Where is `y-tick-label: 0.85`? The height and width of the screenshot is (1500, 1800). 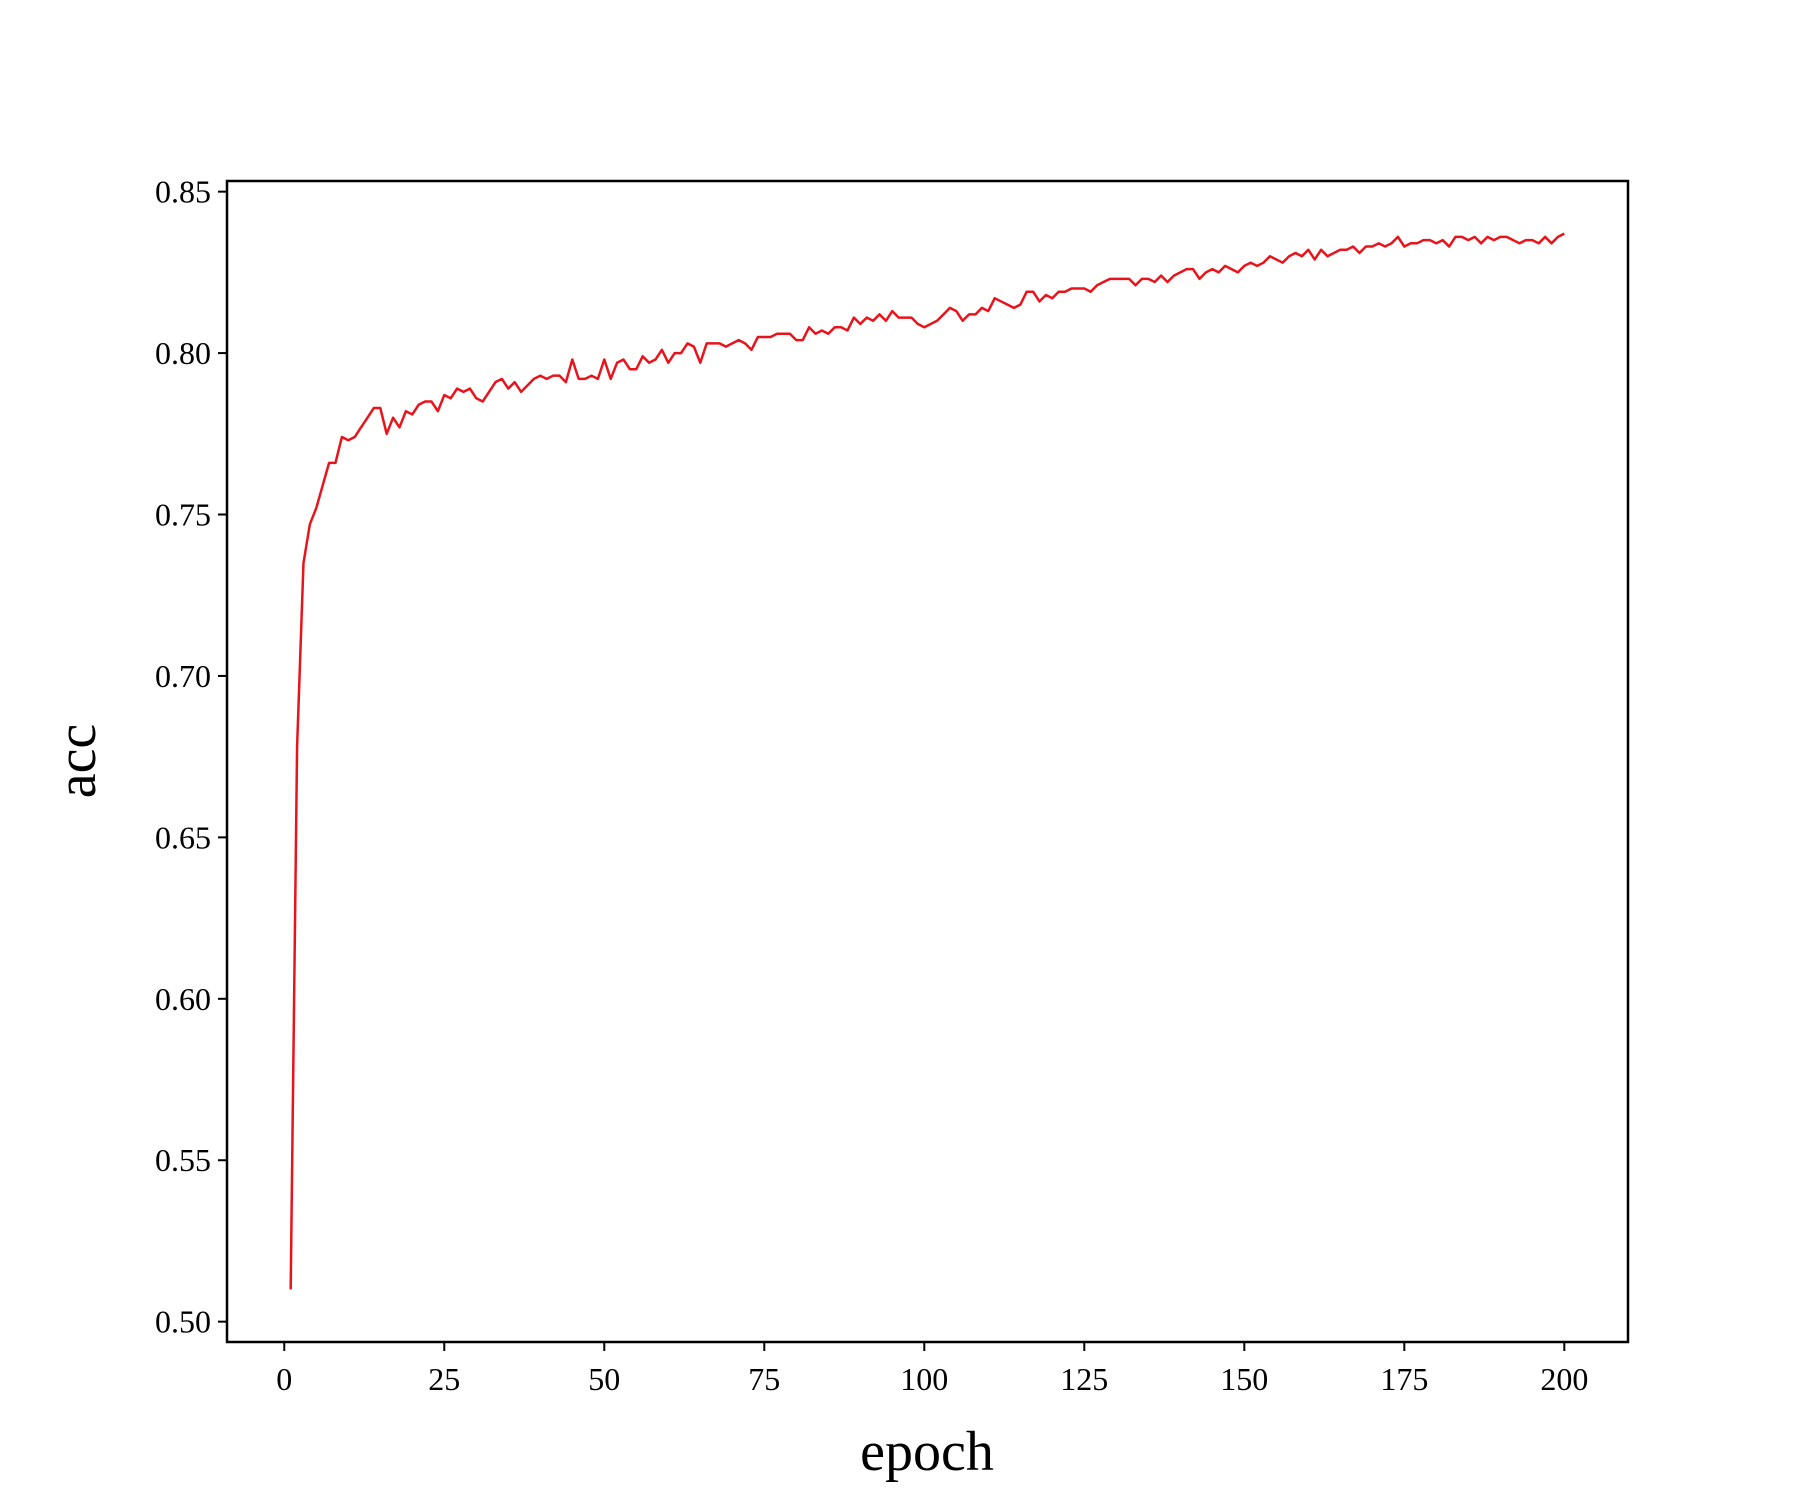
y-tick-label: 0.85 is located at coordinates (183, 192).